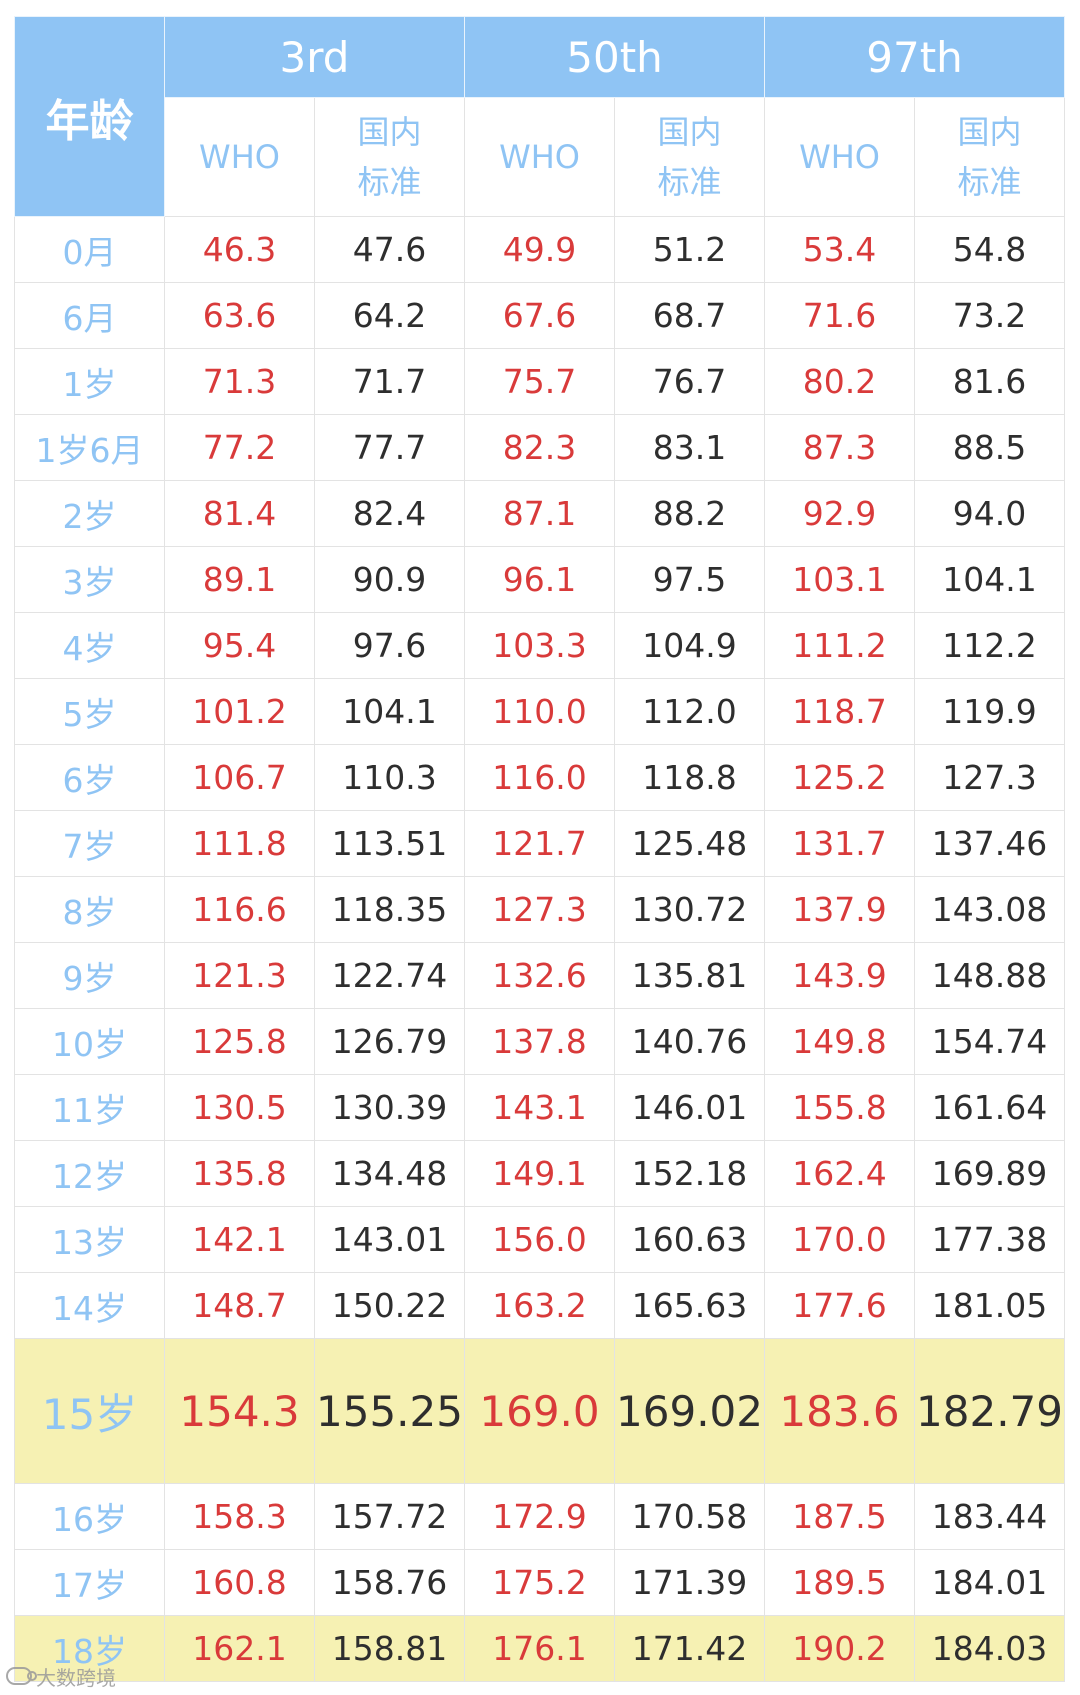 The image size is (1080, 1695). What do you see at coordinates (540, 777) in the screenshot?
I see `who-value-cell: 116.0` at bounding box center [540, 777].